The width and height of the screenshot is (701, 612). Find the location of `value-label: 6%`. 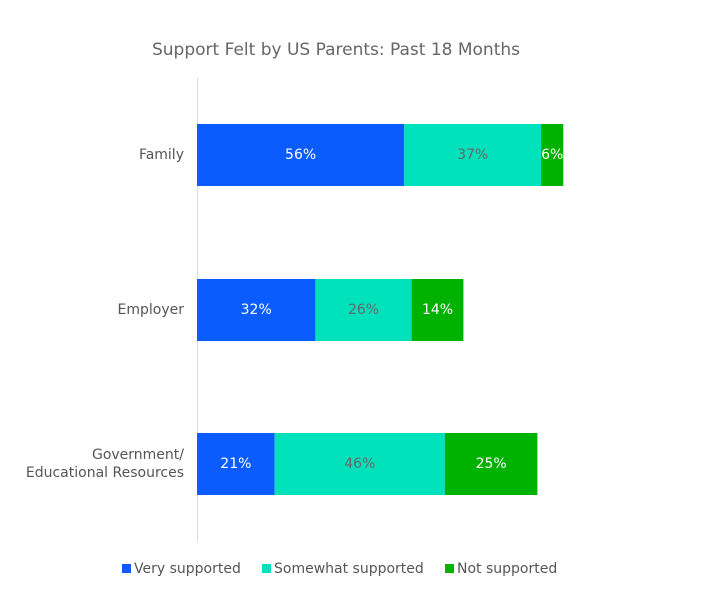

value-label: 6% is located at coordinates (552, 155).